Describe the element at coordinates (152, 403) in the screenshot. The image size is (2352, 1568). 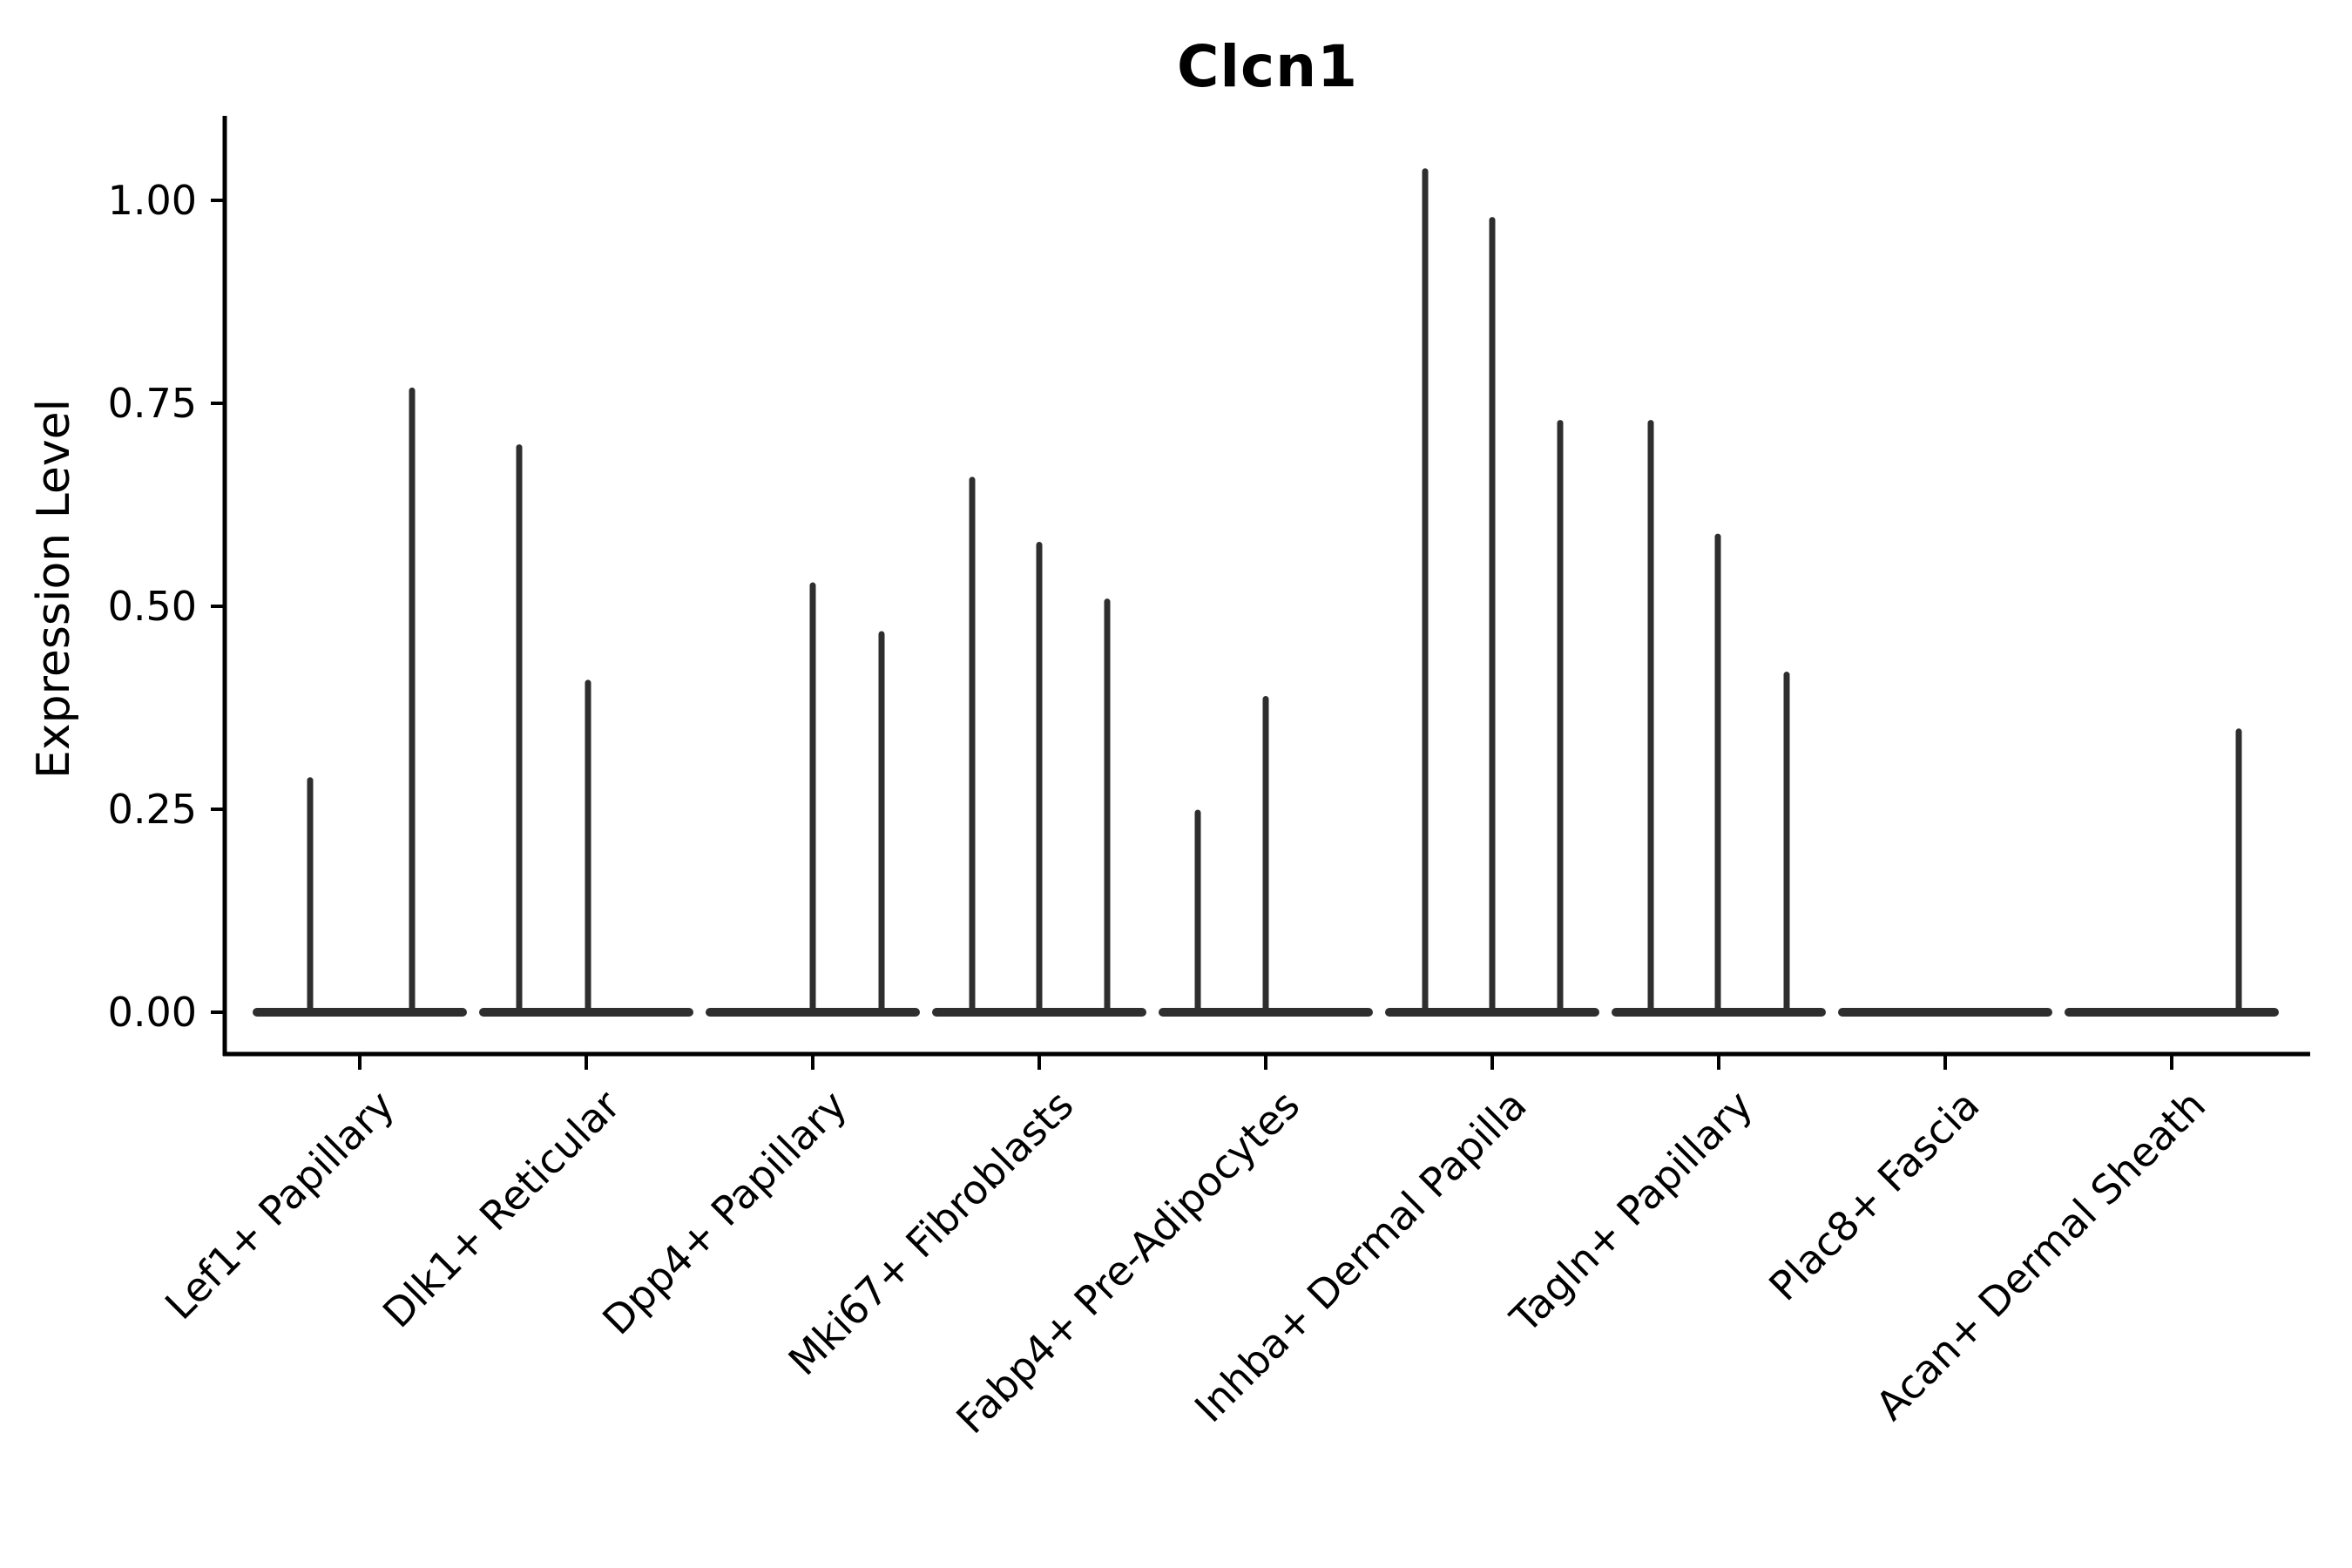
I see `y-axis-tick-label: 0.75` at that location.